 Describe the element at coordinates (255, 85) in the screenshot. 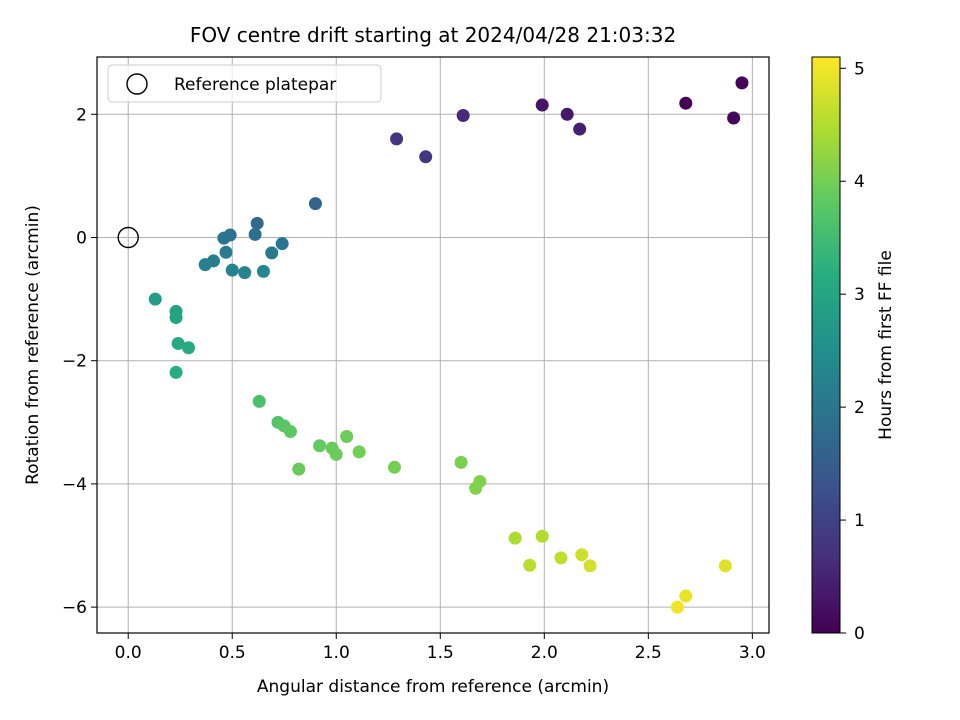

I see `legend-label: Reference platepar` at that location.